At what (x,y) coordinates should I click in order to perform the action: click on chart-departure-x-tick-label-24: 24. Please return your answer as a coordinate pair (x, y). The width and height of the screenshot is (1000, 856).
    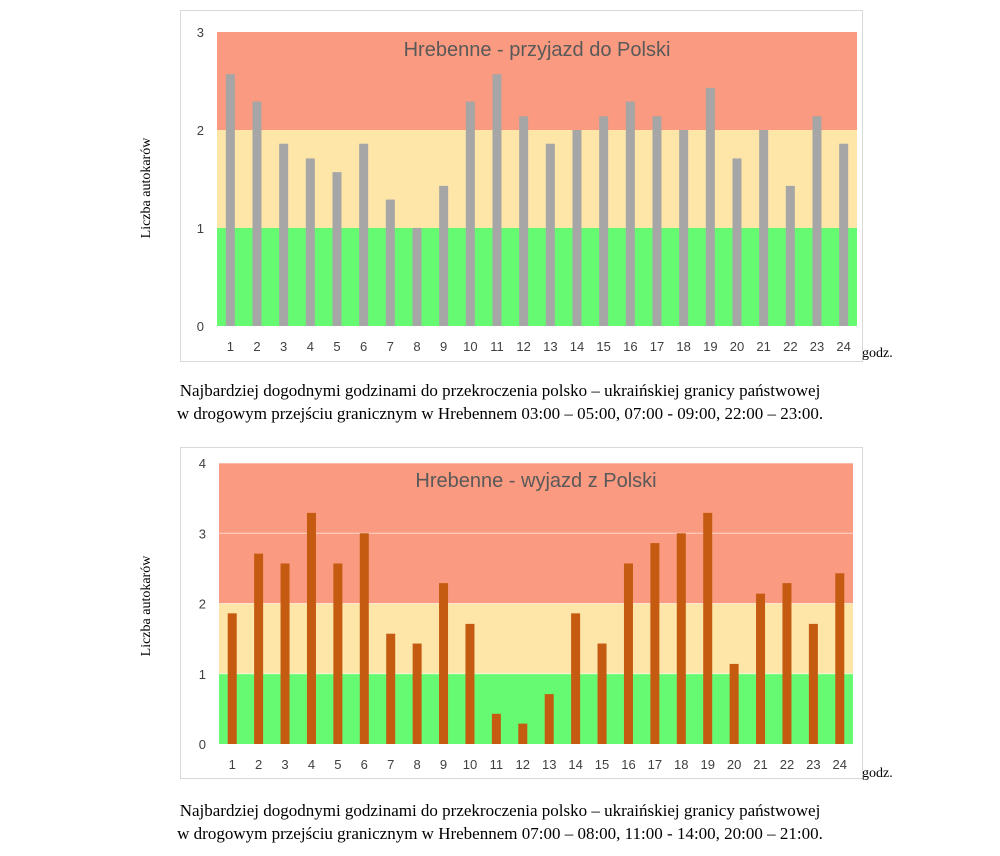
    Looking at the image, I should click on (840, 764).